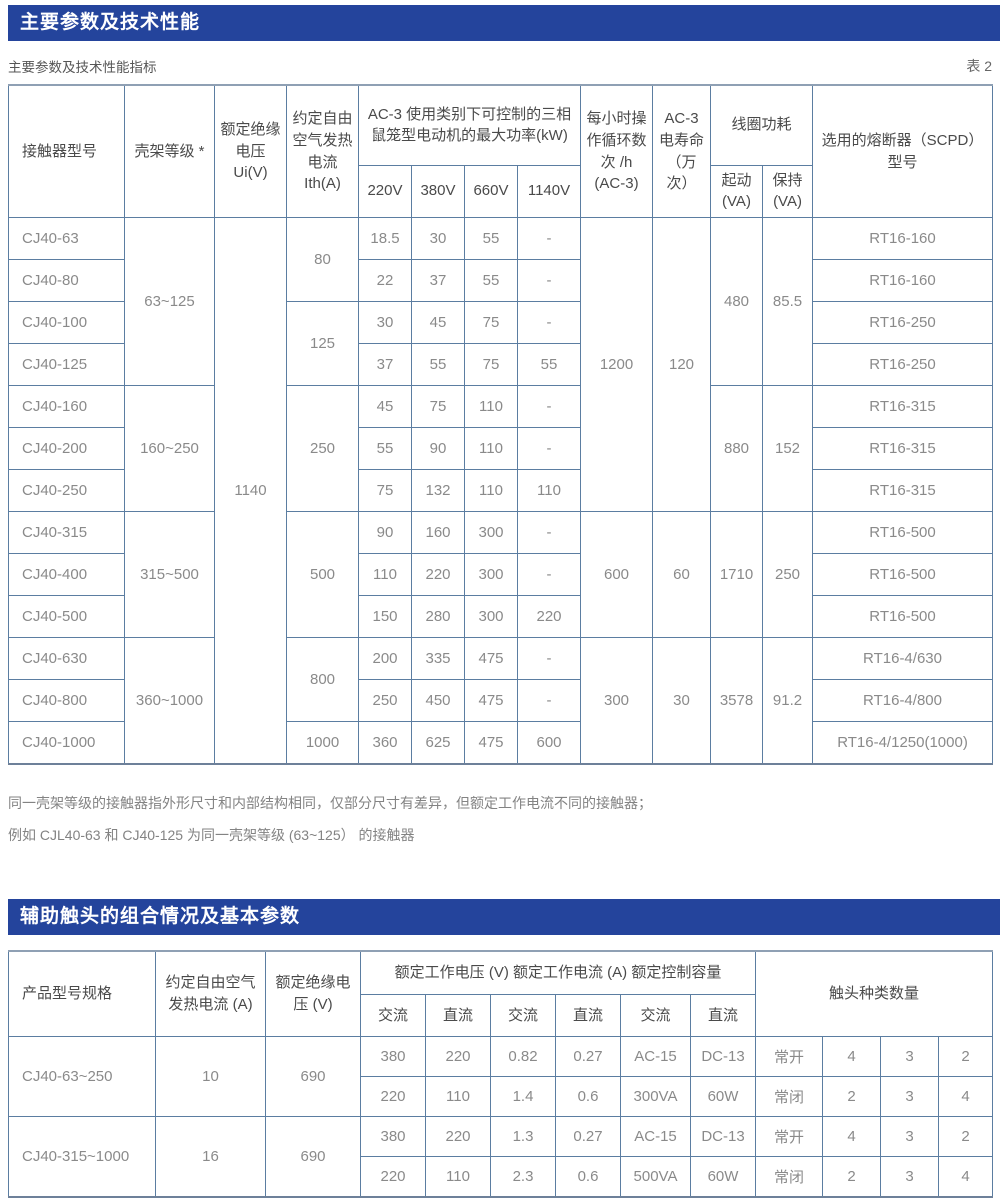 The image size is (1000, 1198). I want to click on table-cell: 120, so click(681, 364).